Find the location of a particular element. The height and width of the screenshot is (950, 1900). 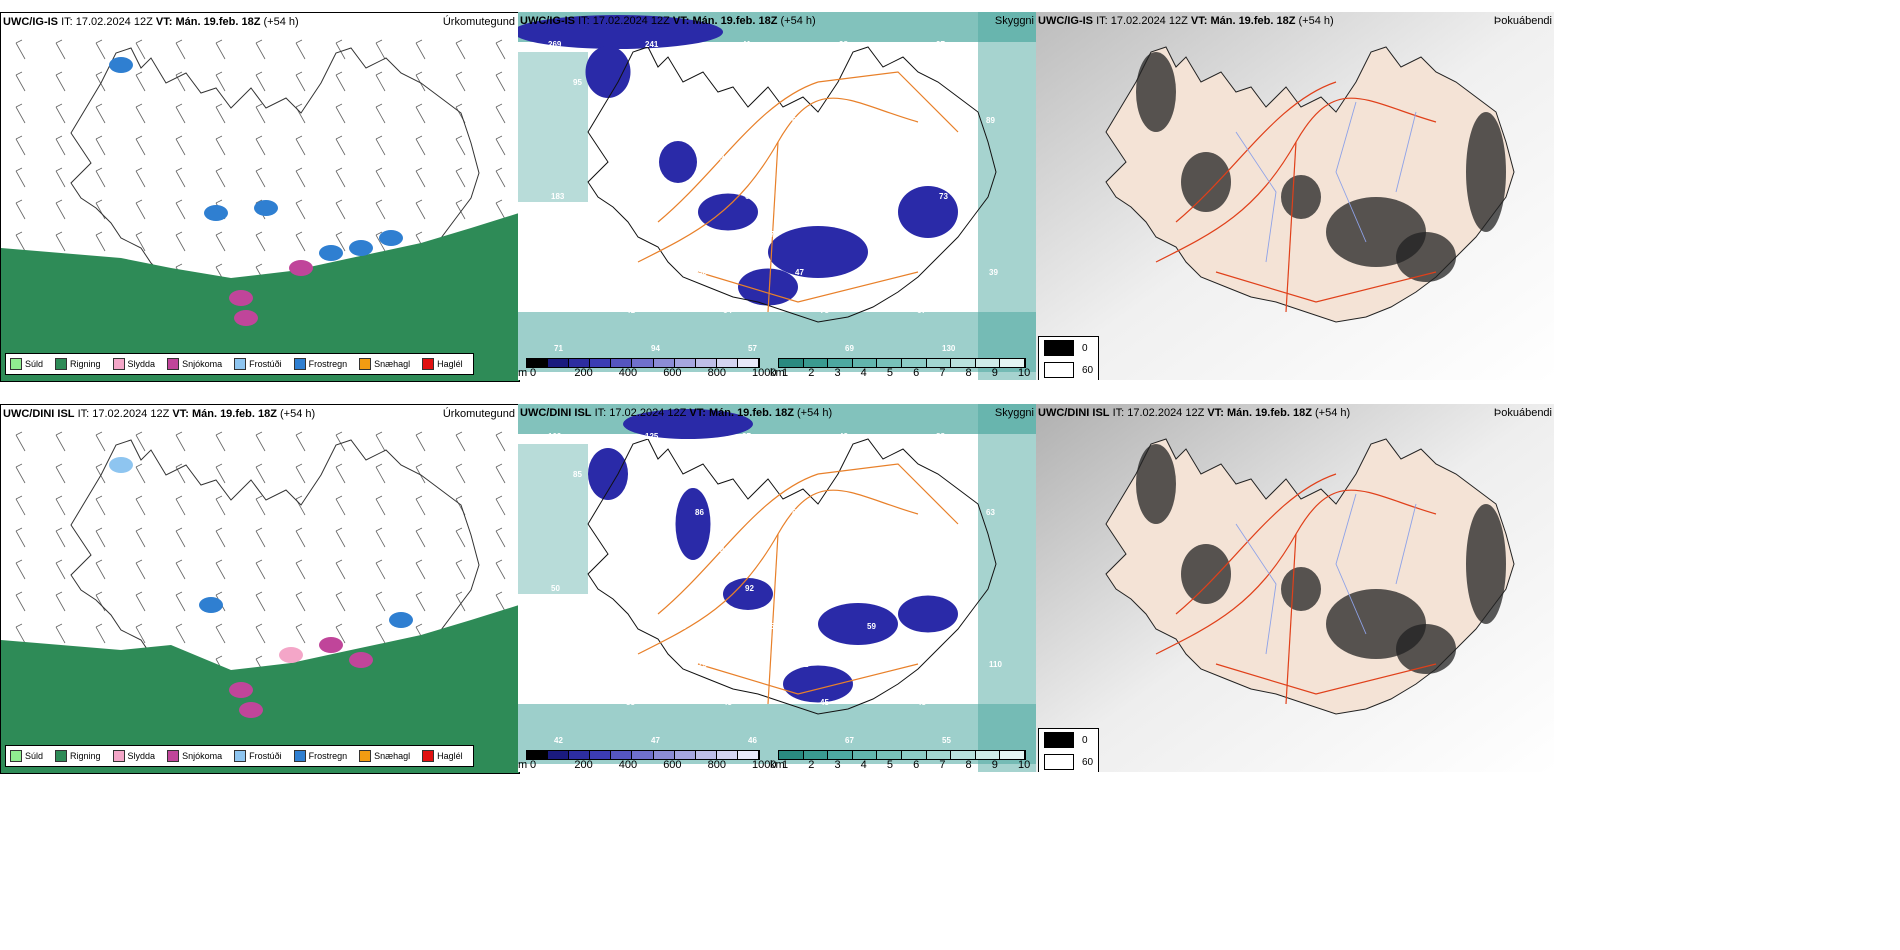

visibility-value-label: 170 is located at coordinates (680, 626).